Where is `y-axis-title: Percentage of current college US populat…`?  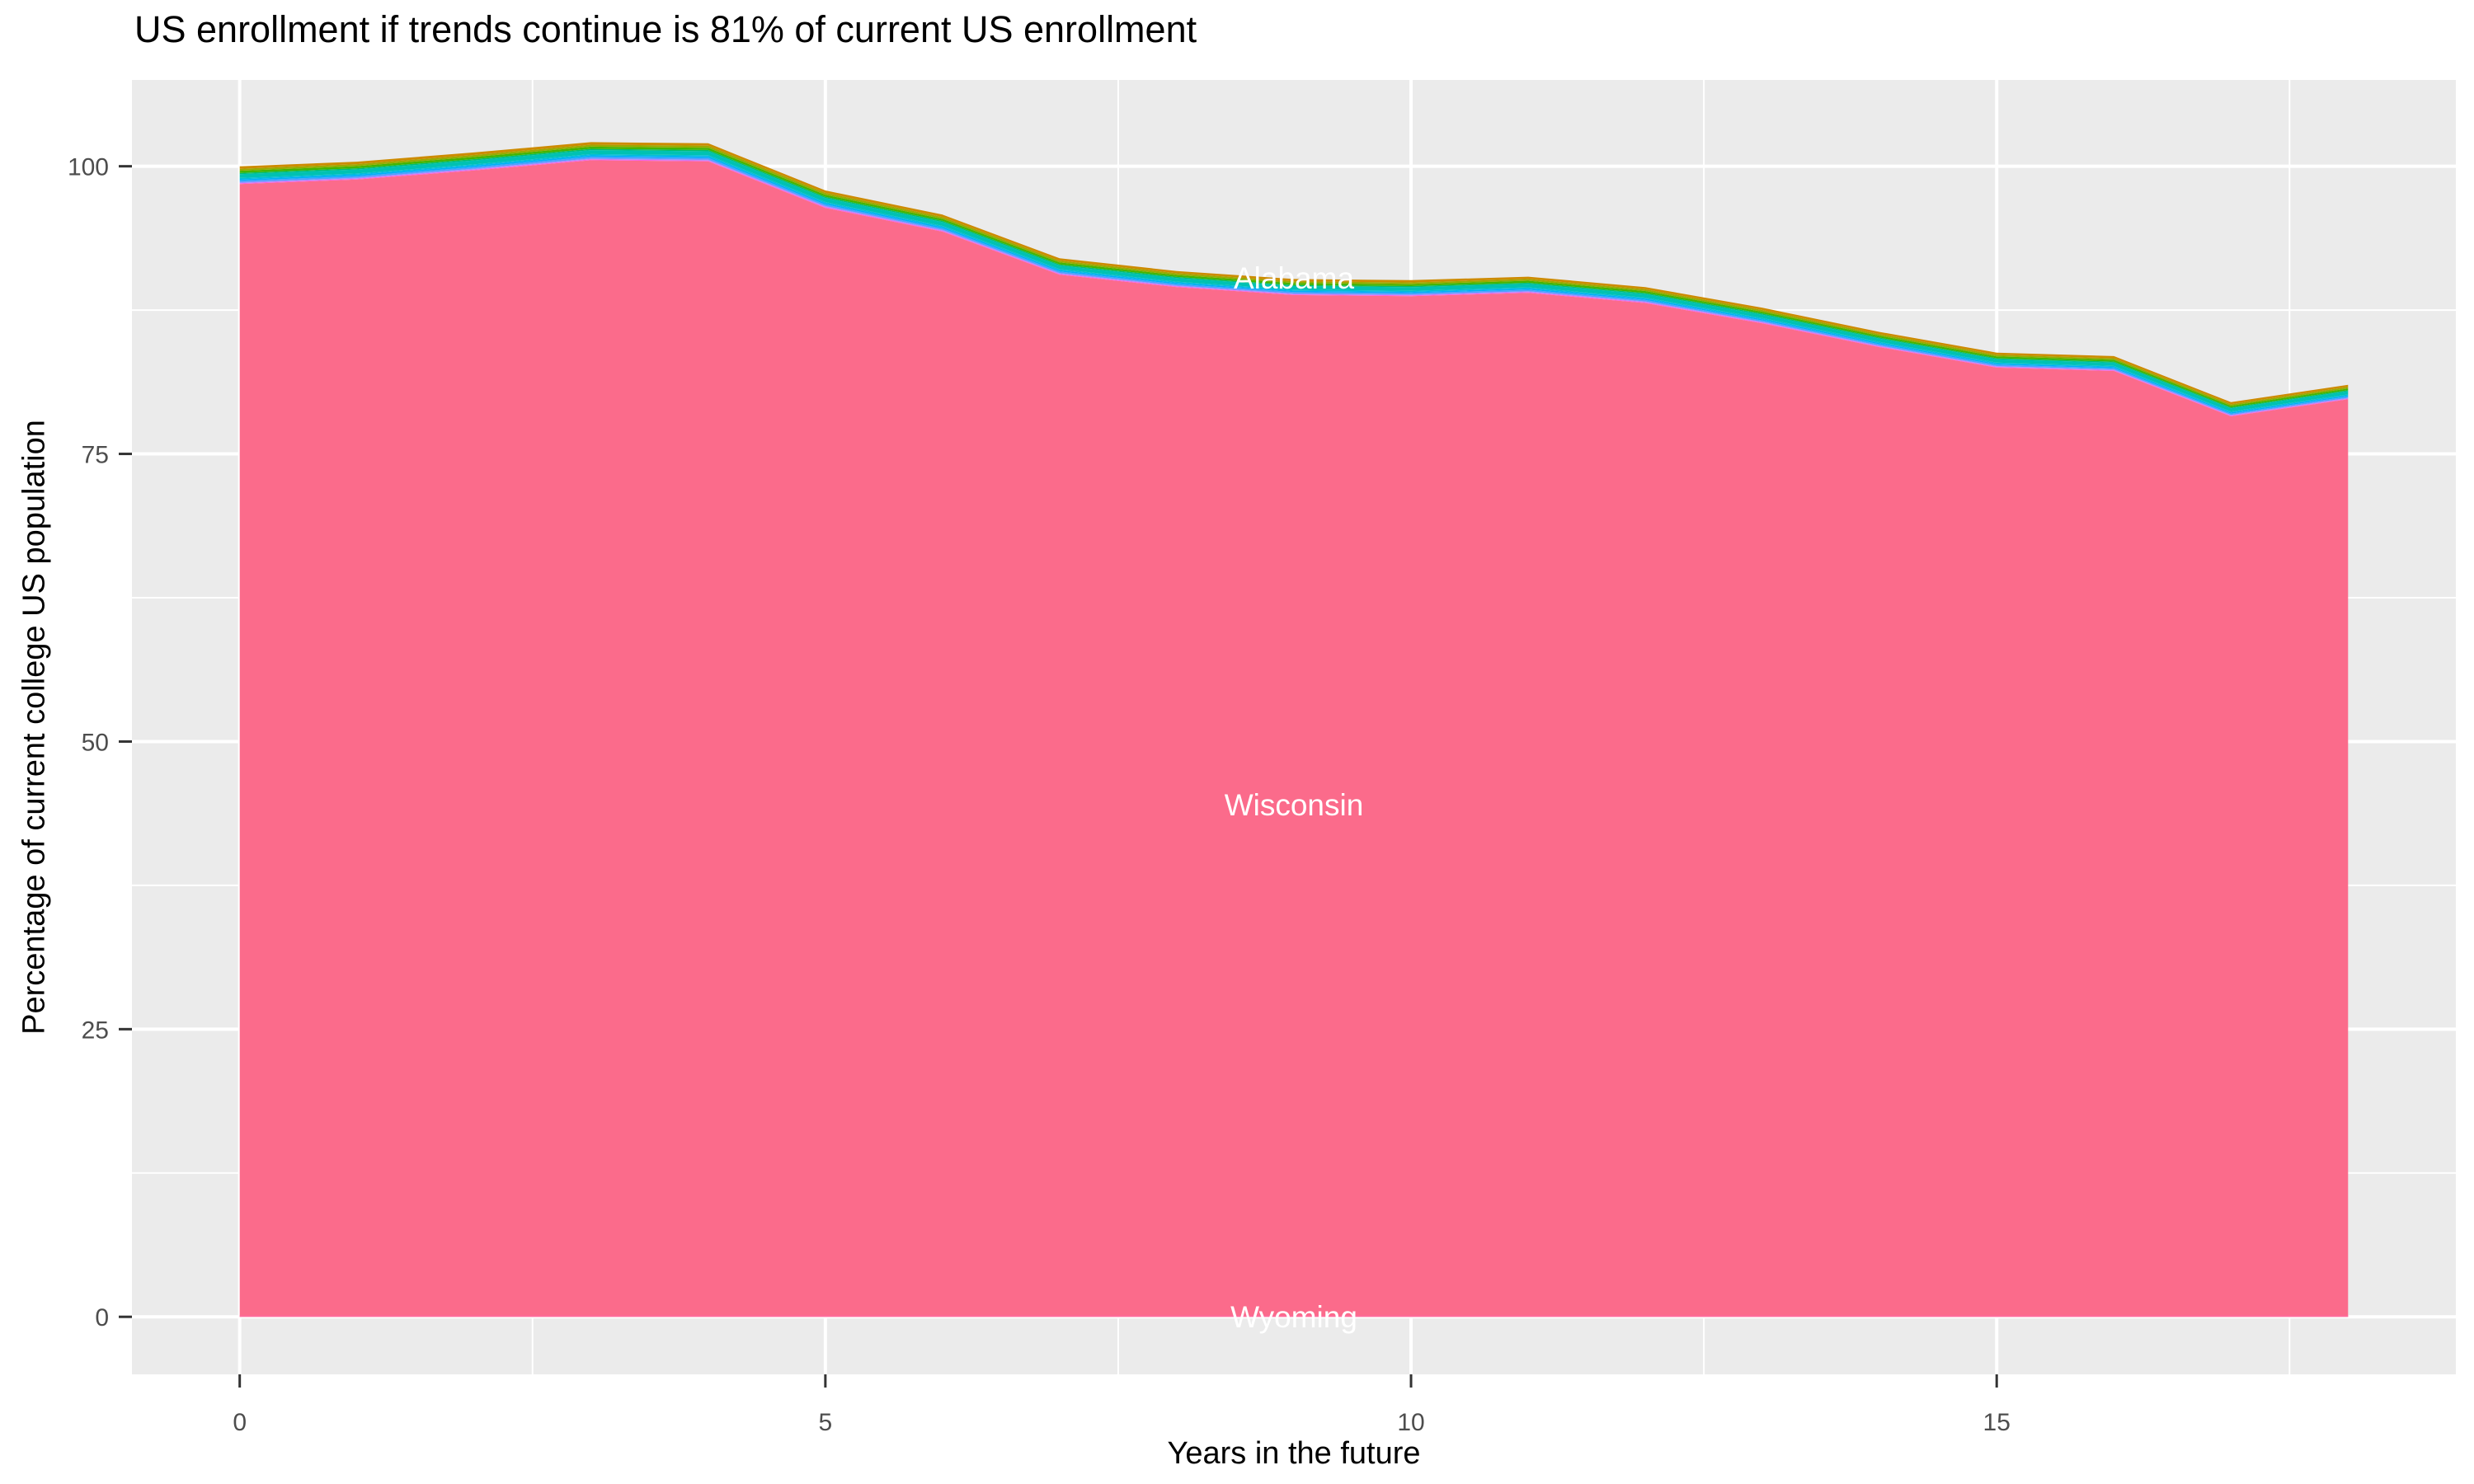
y-axis-title: Percentage of current college US populat… is located at coordinates (34, 727).